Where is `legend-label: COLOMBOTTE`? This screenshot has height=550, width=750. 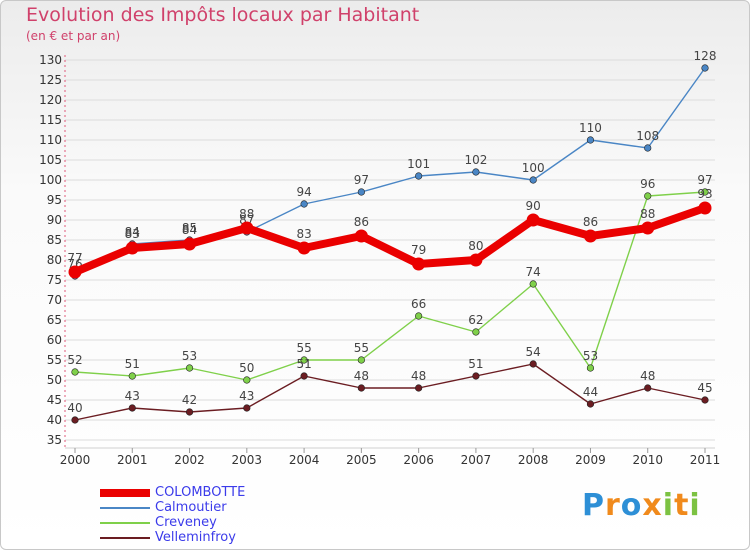 legend-label: COLOMBOTTE is located at coordinates (200, 492).